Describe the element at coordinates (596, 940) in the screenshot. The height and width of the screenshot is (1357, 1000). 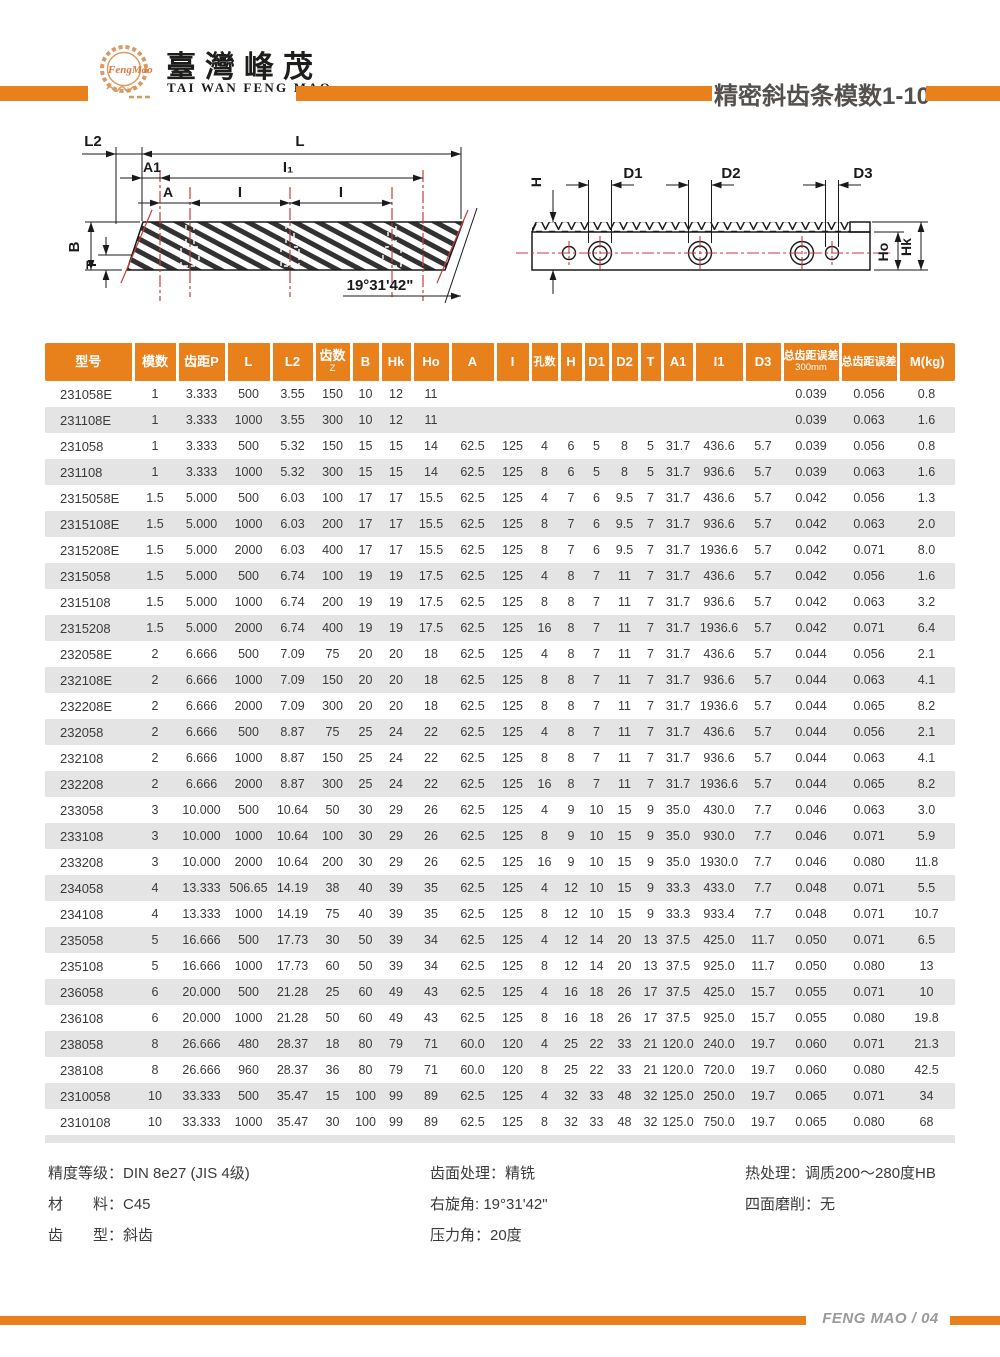
I see `value-cell: 14` at that location.